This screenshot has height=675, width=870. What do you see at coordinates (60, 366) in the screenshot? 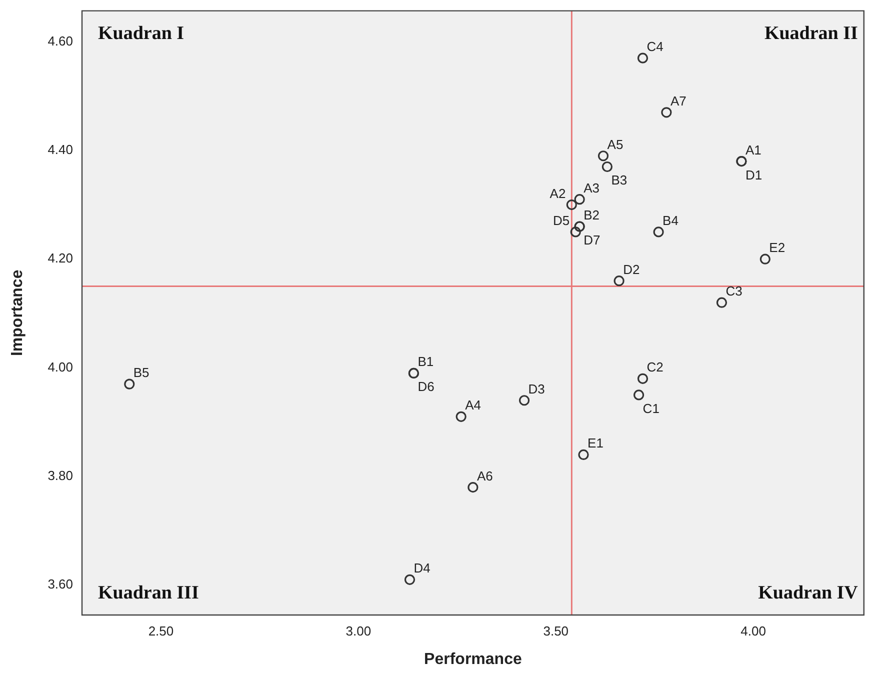
I see `y-tick-label: 4.00` at bounding box center [60, 366].